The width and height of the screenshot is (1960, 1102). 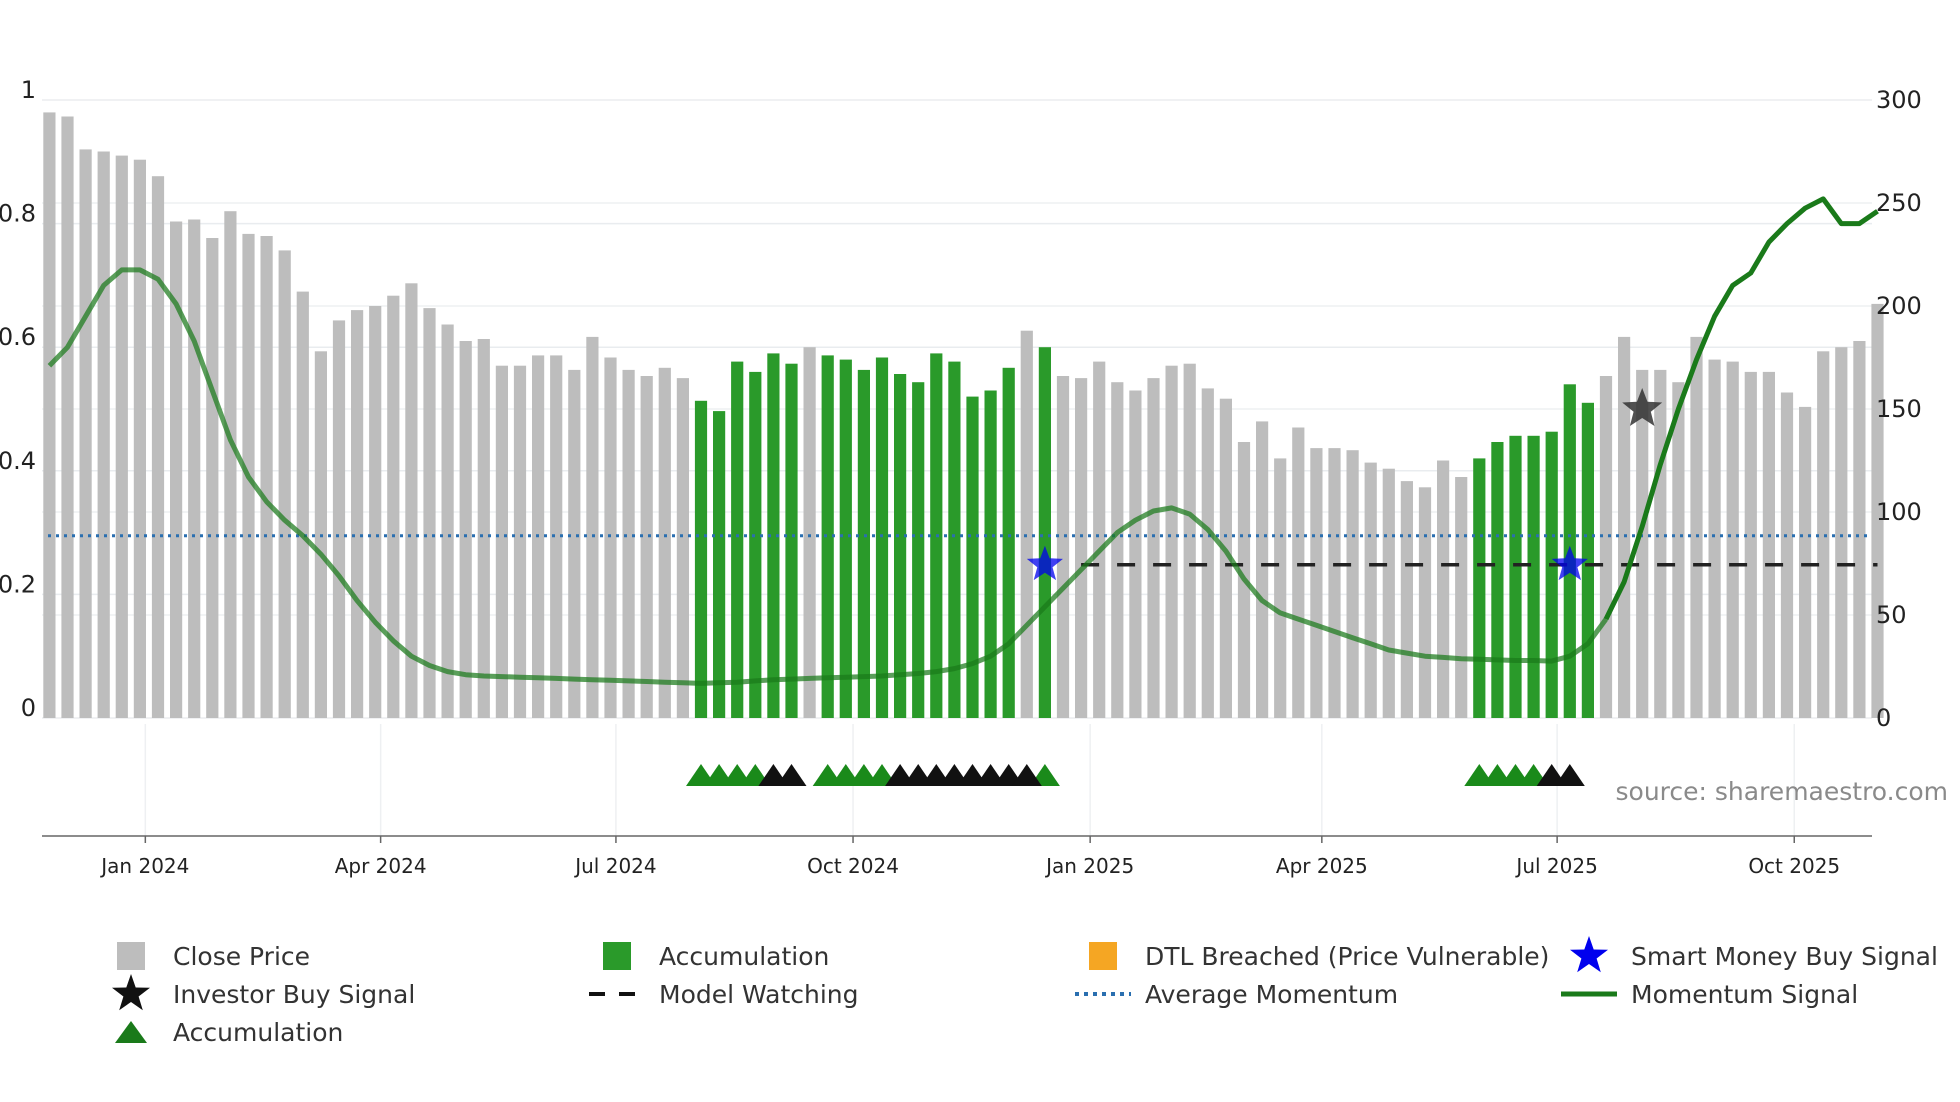 I want to click on right-axis-tick: 150, so click(x=1899, y=409).